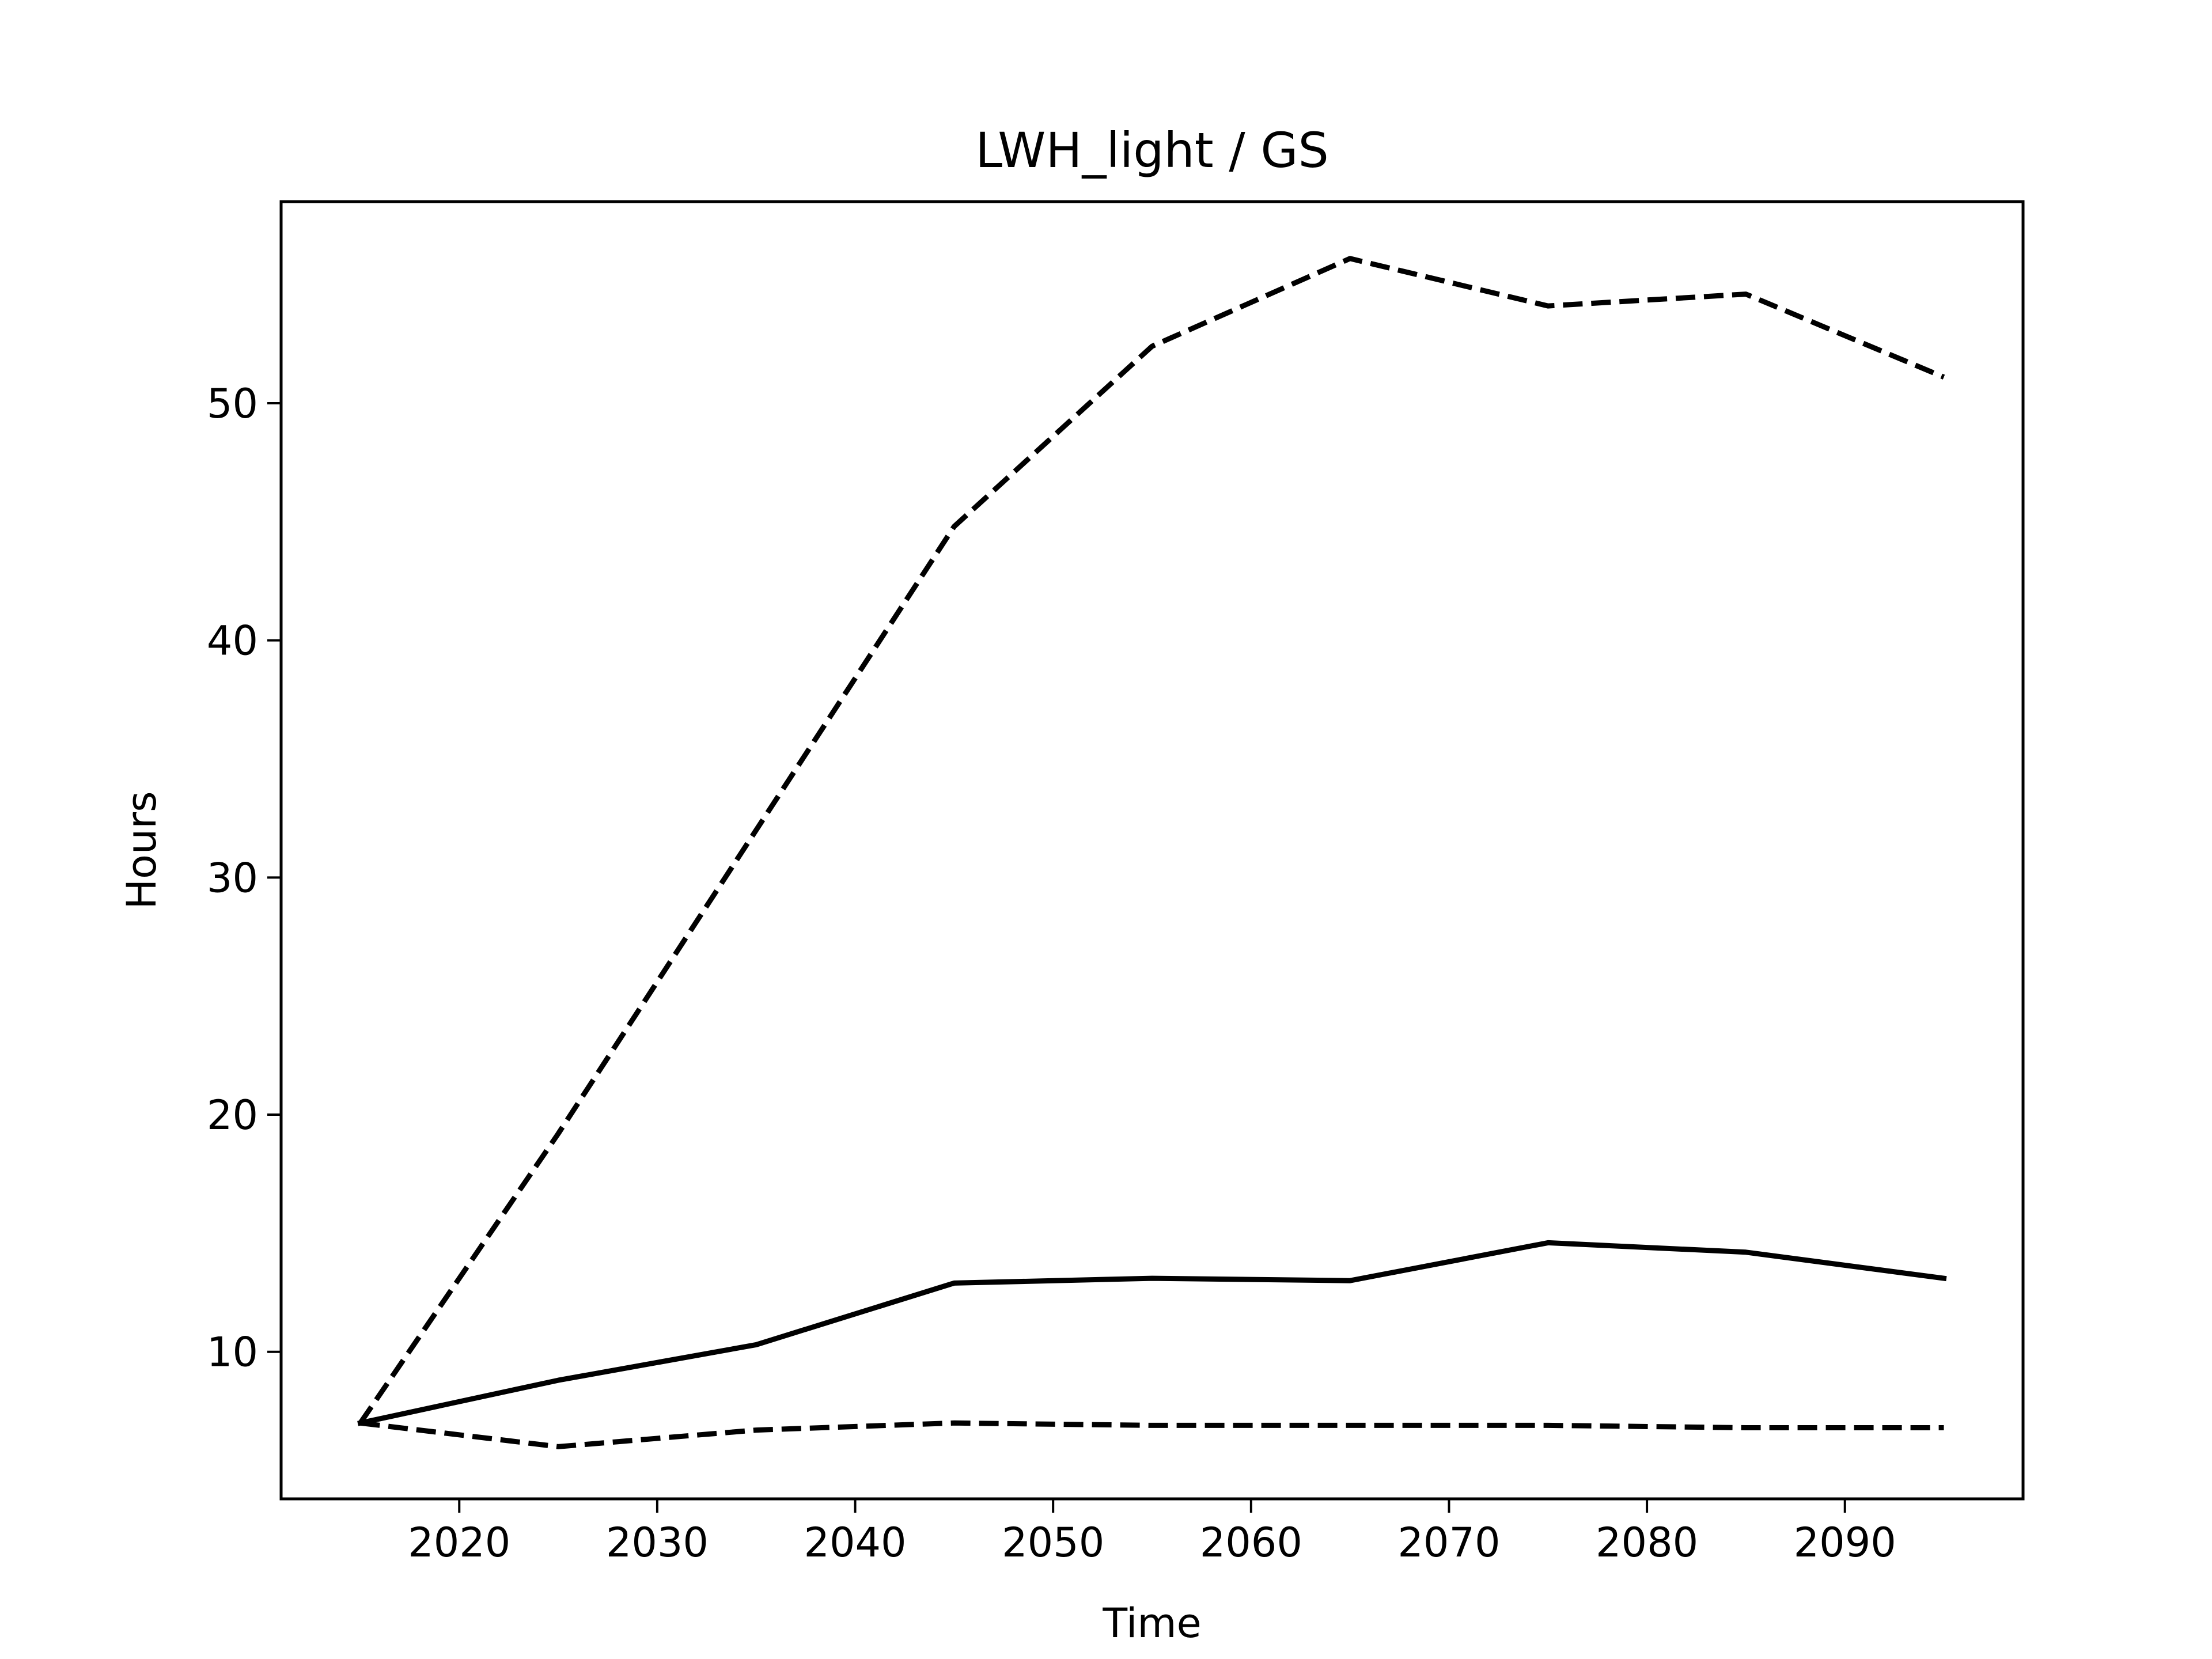 This screenshot has height=1659, width=2212. What do you see at coordinates (1152, 150) in the screenshot?
I see `chart-title: LWH_light / GS` at bounding box center [1152, 150].